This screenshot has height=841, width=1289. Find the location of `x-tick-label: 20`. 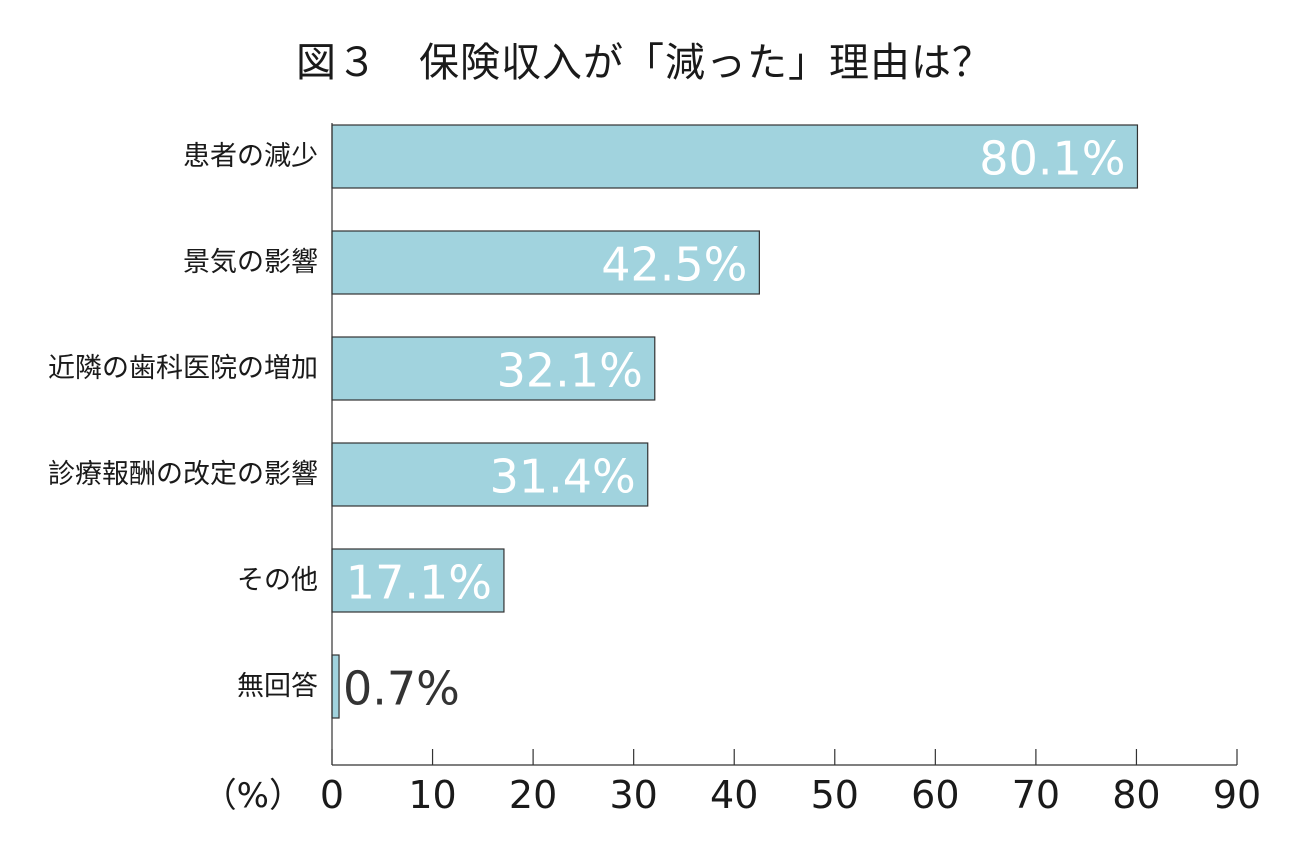

x-tick-label: 20 is located at coordinates (533, 795).